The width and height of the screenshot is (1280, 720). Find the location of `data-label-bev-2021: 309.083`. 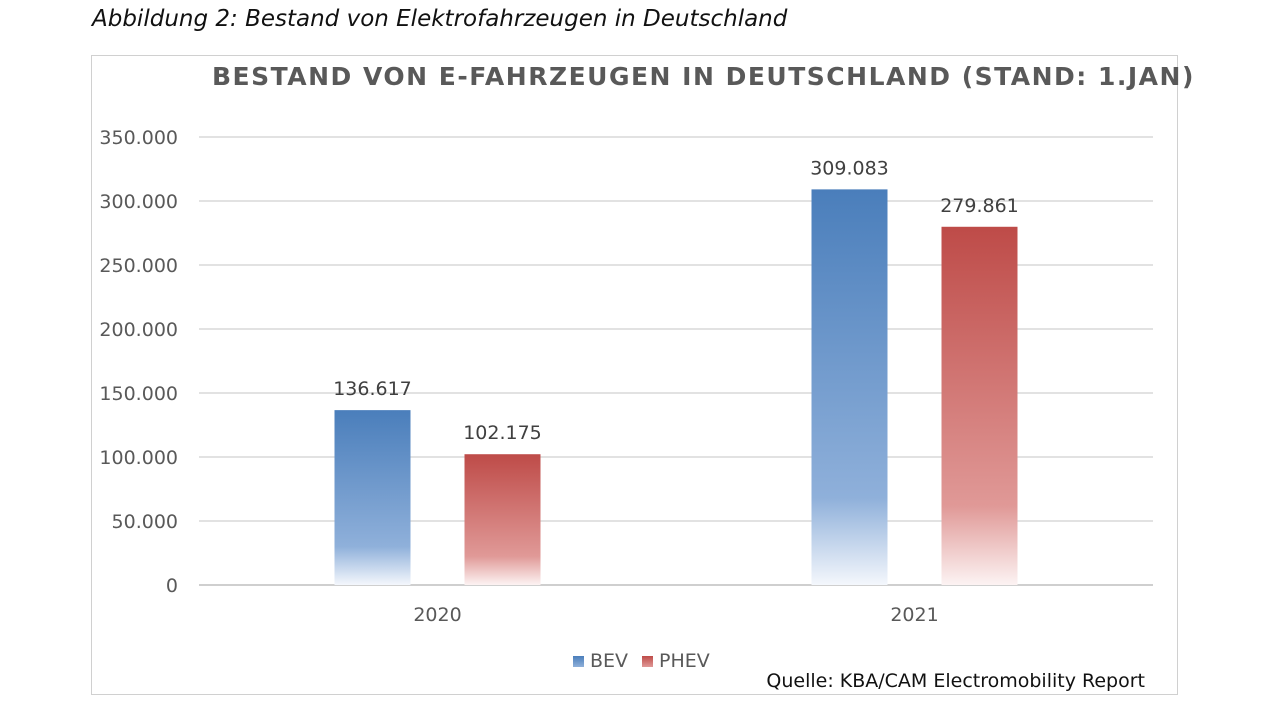

data-label-bev-2021: 309.083 is located at coordinates (849, 168).